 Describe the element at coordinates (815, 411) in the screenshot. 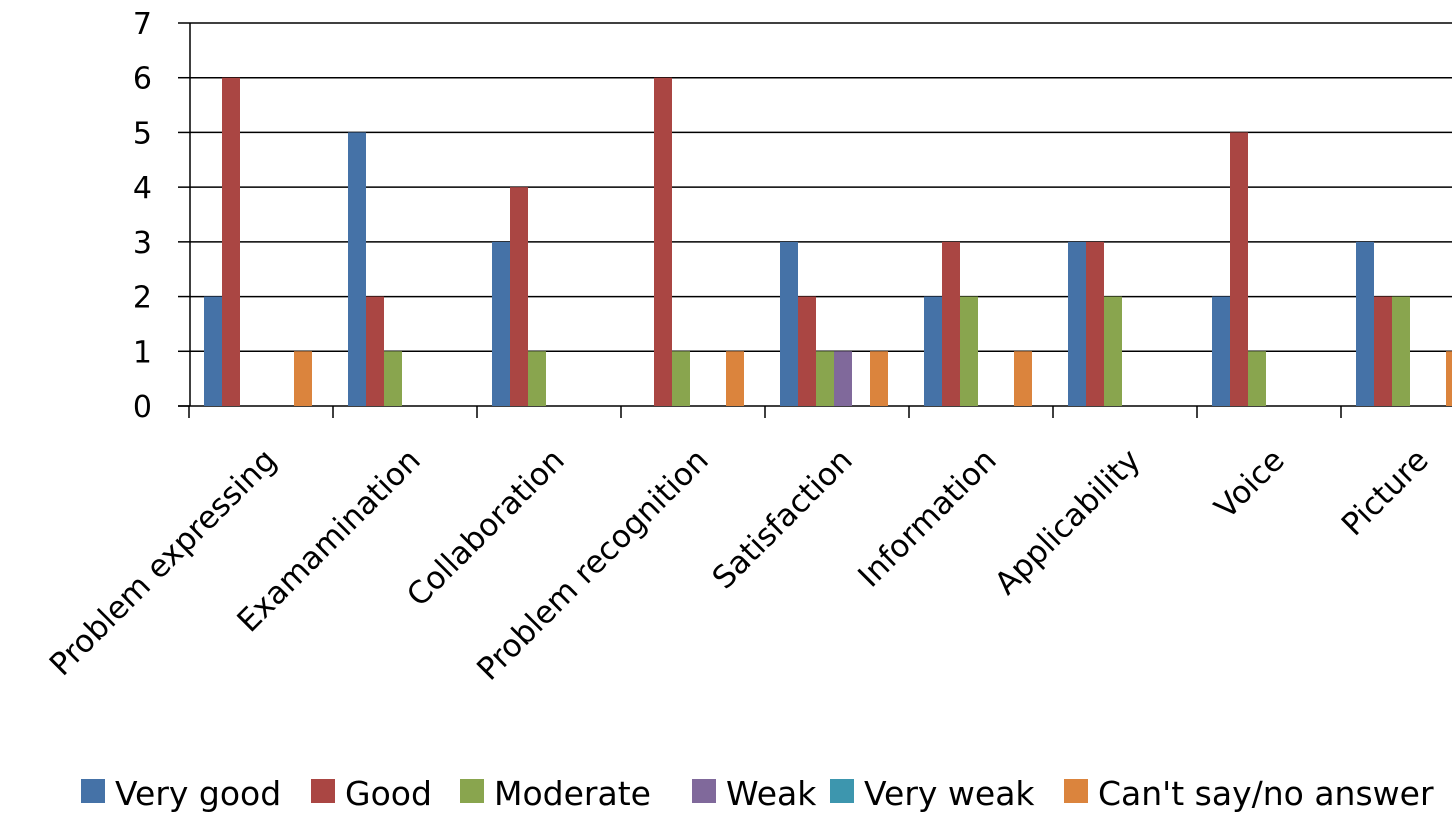

I see `x-axis` at that location.